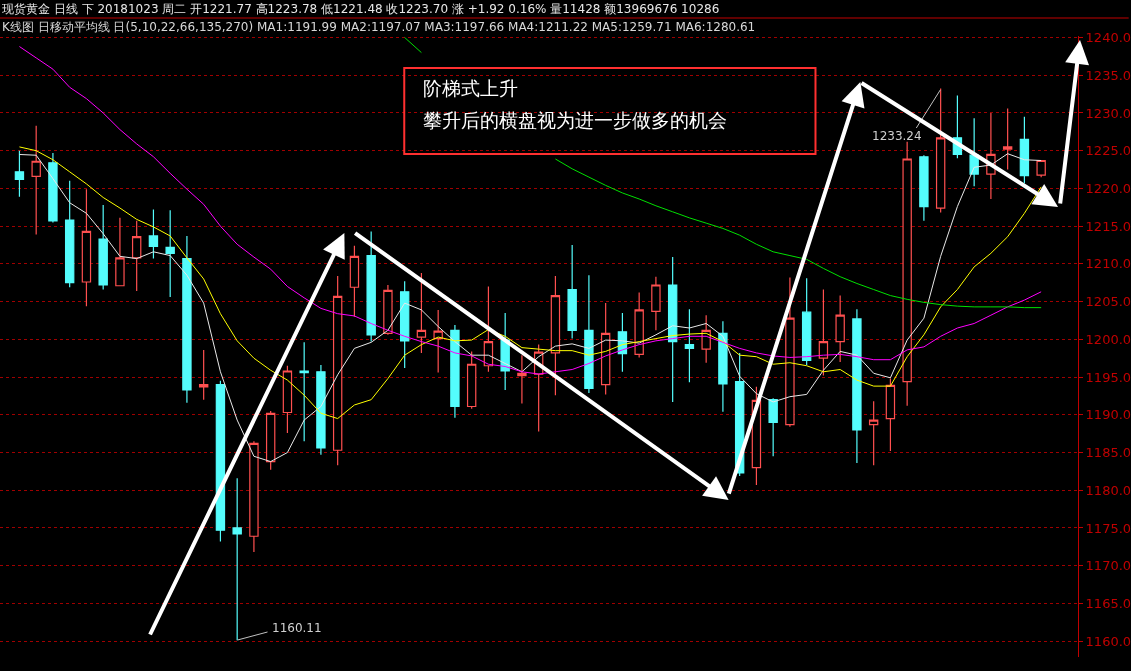  Describe the element at coordinates (1108, 490) in the screenshot. I see `y-tick-label: 1180.0` at that location.